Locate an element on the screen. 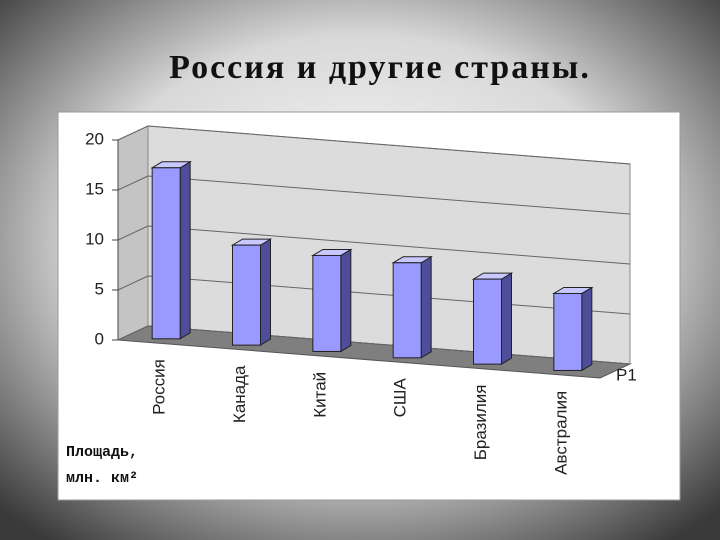 Image resolution: width=720 pixels, height=540 pixels. x-tick-label: Бразилия is located at coordinates (480, 423).